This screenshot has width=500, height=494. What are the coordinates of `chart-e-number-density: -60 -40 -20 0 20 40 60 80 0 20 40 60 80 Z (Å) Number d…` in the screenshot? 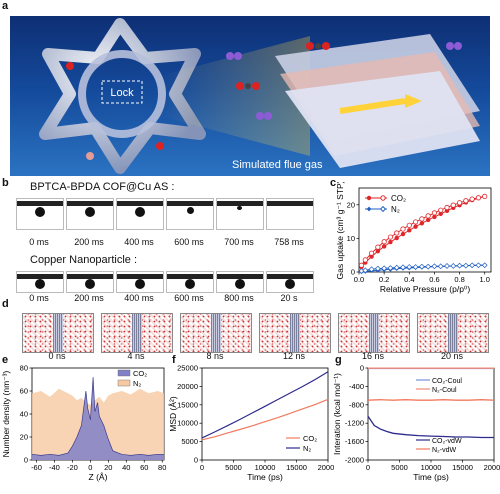 It's located at (83, 423).